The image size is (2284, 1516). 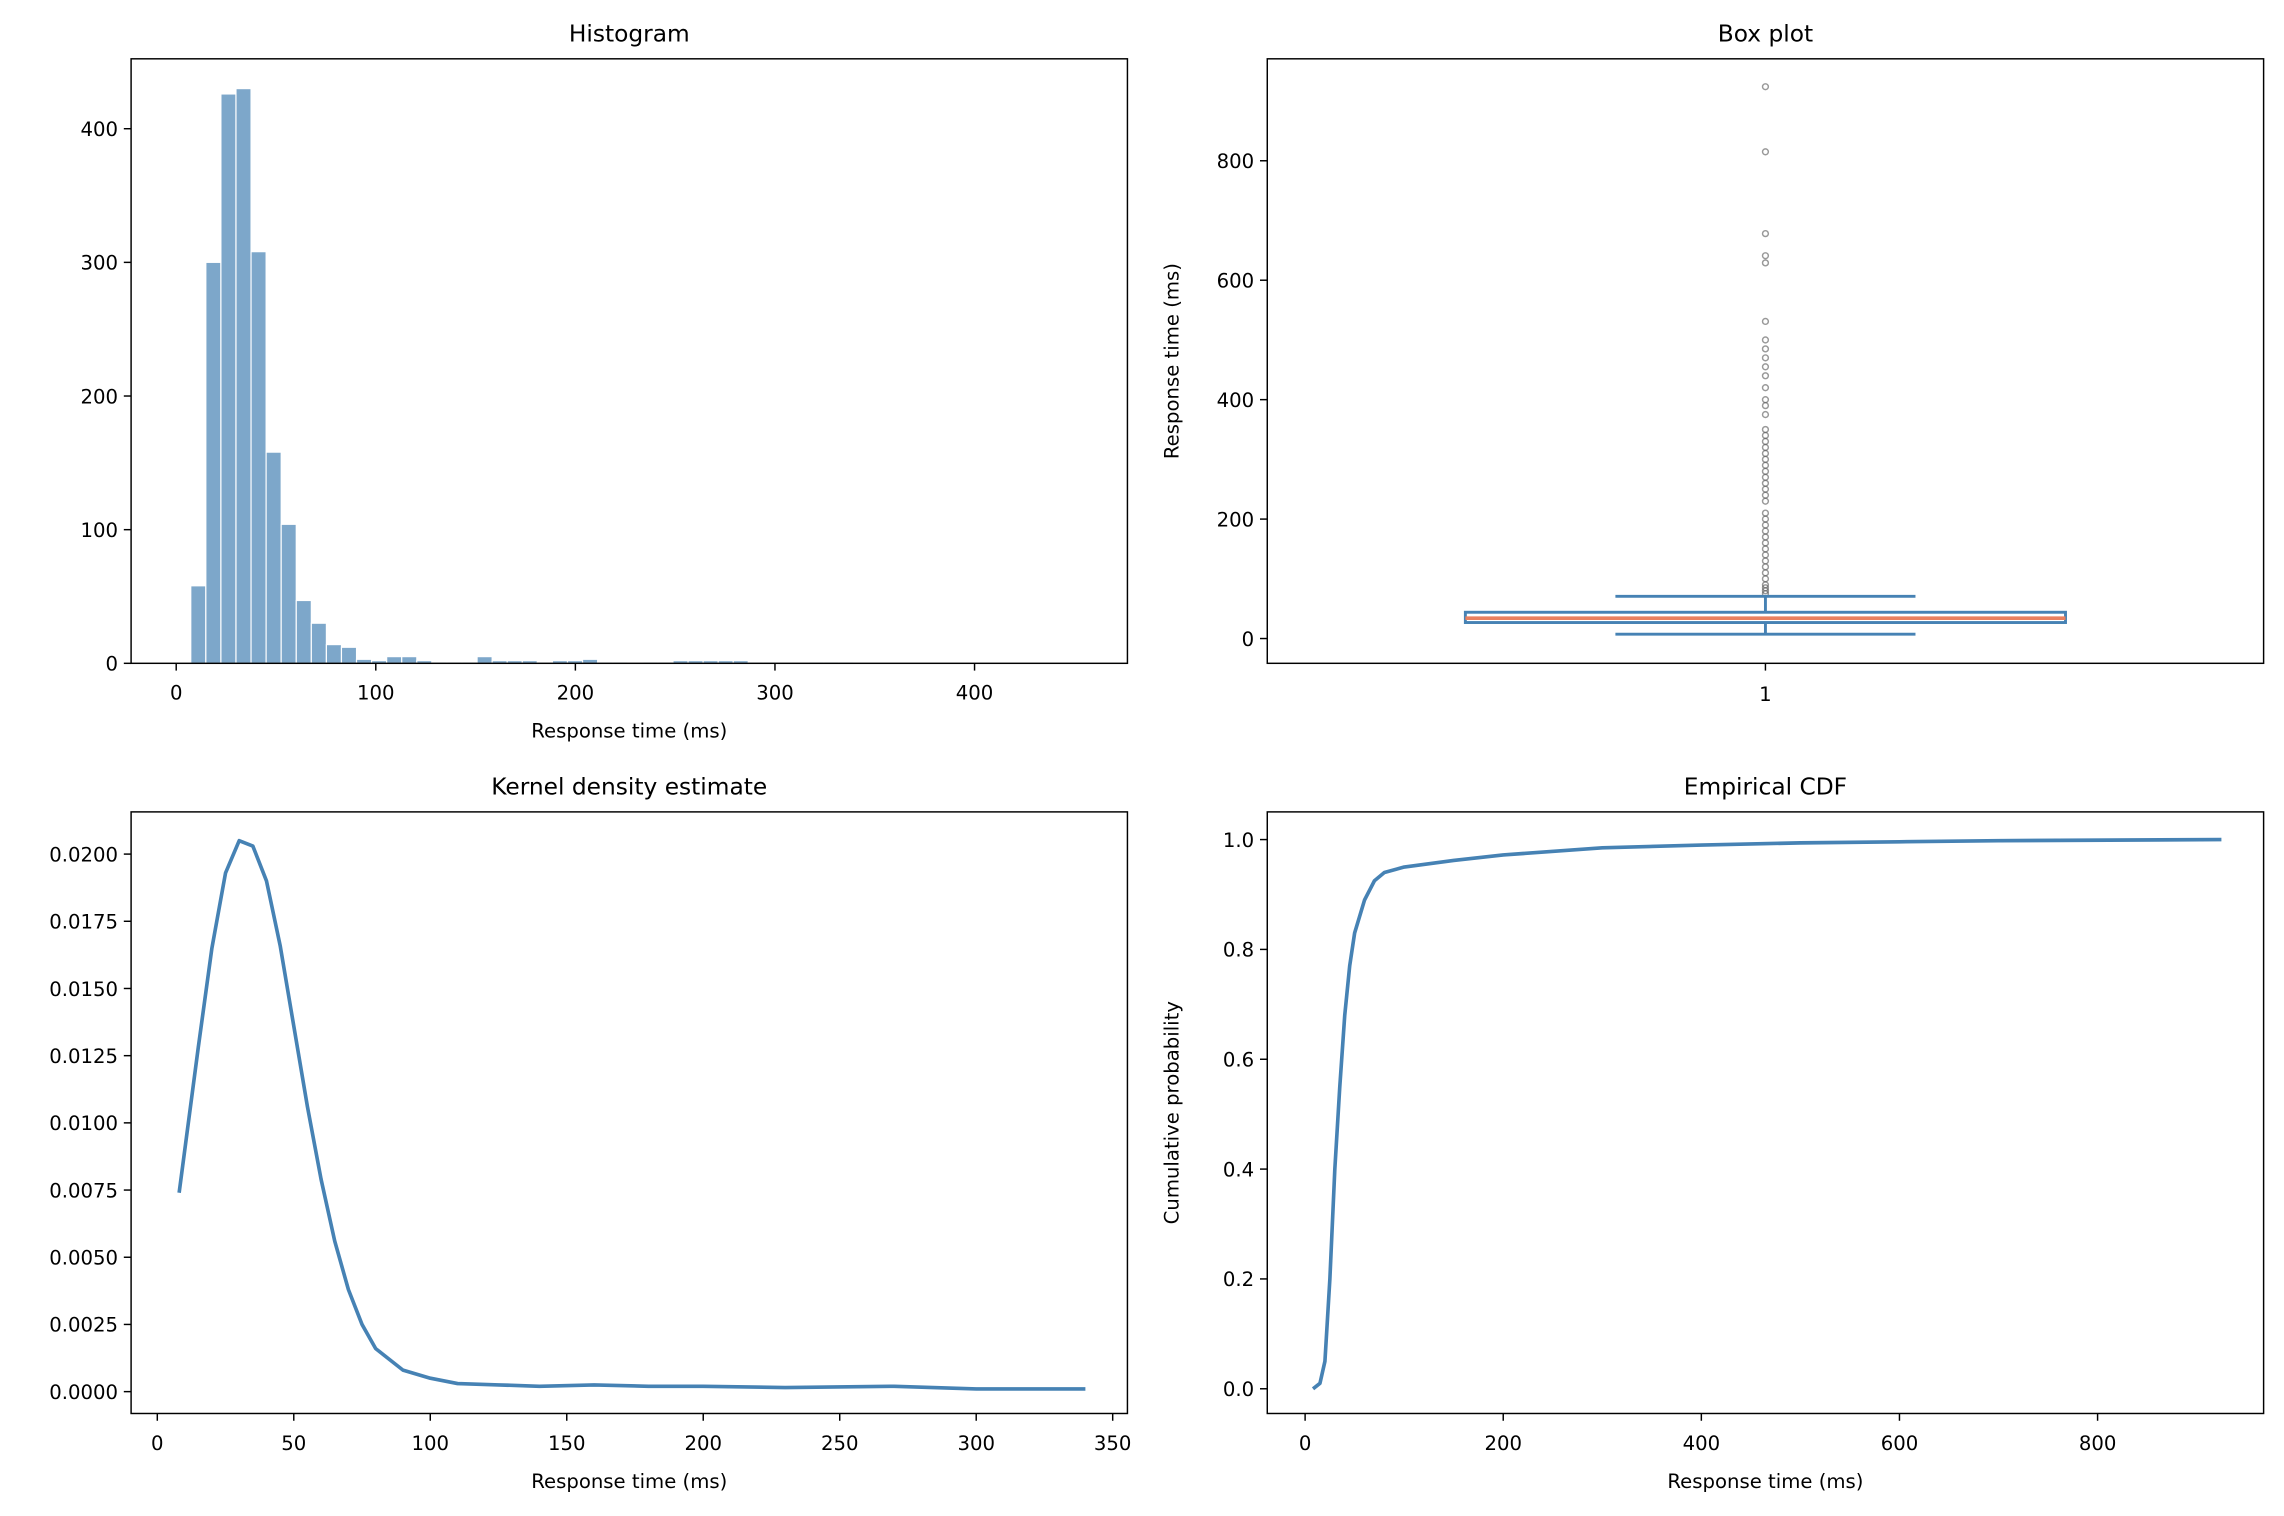 I want to click on y-tick-label: 0.0100, so click(x=83, y=1123).